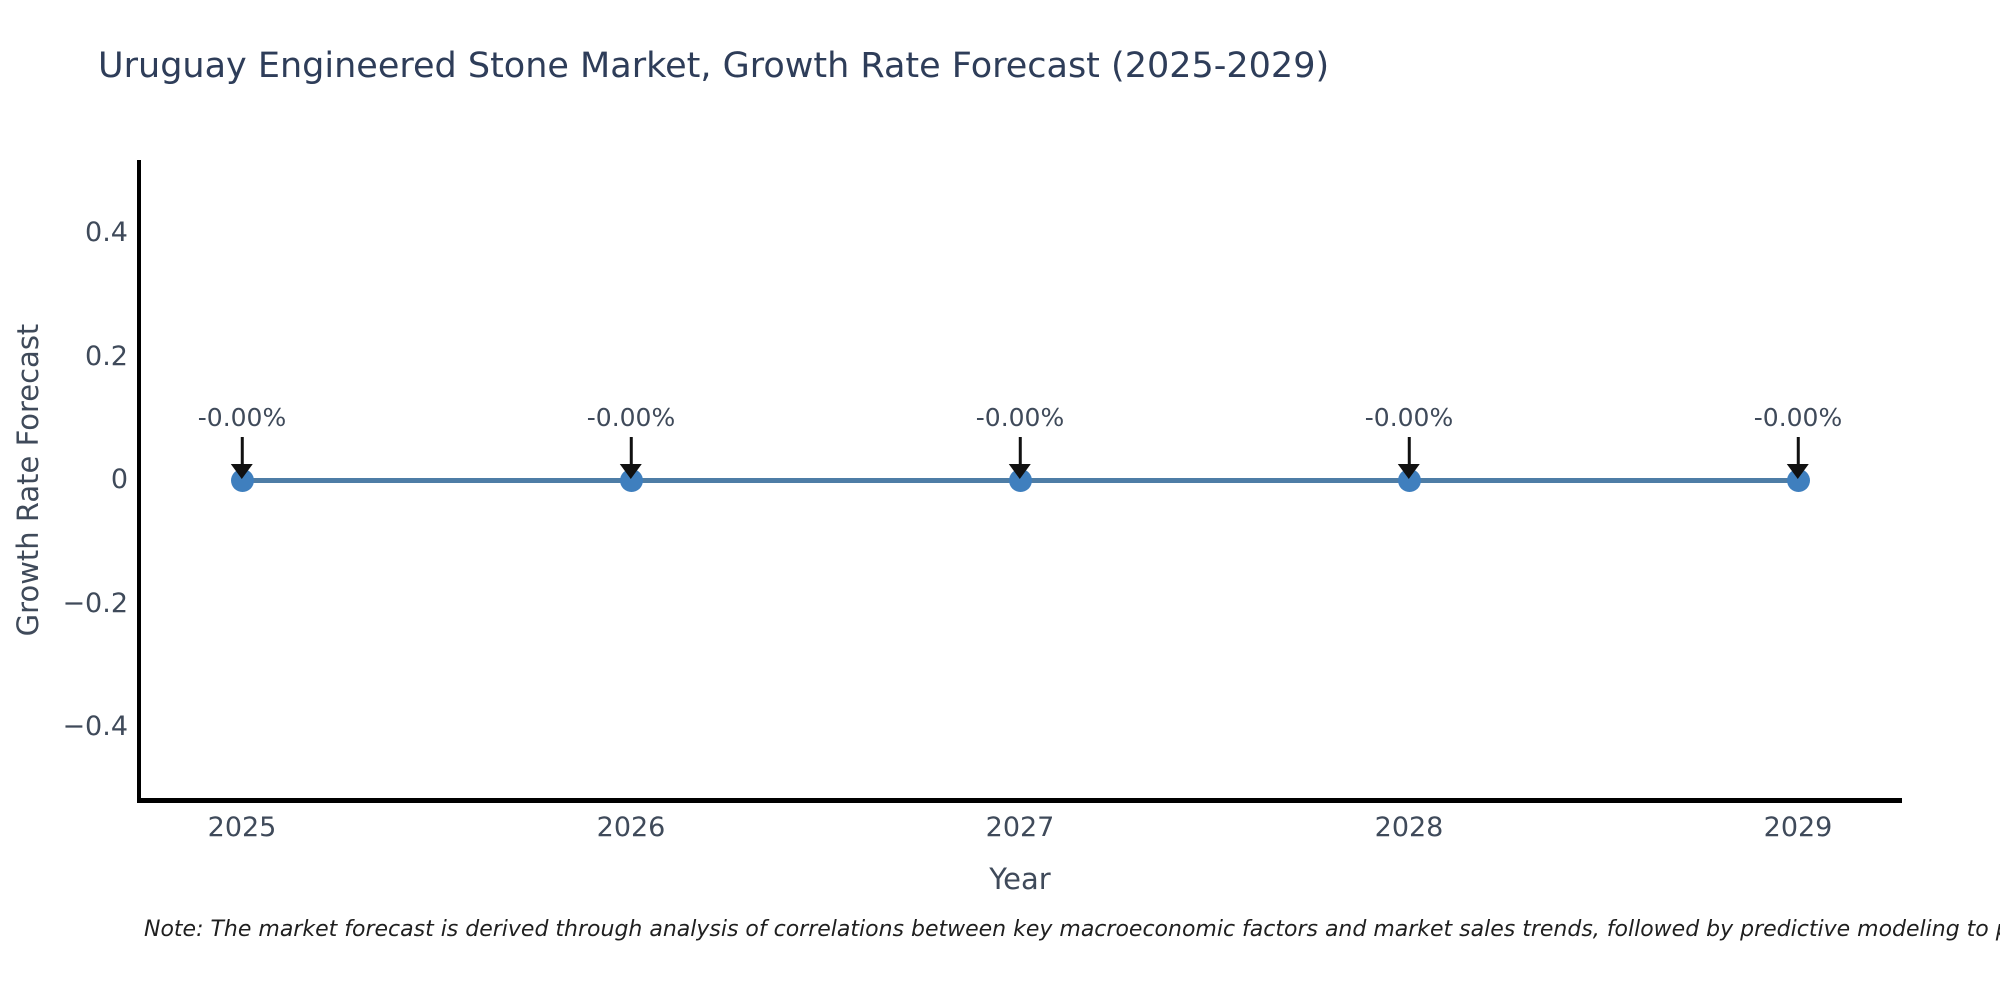 The image size is (2000, 1000). What do you see at coordinates (119, 479) in the screenshot?
I see `y-tick-label: 0` at bounding box center [119, 479].